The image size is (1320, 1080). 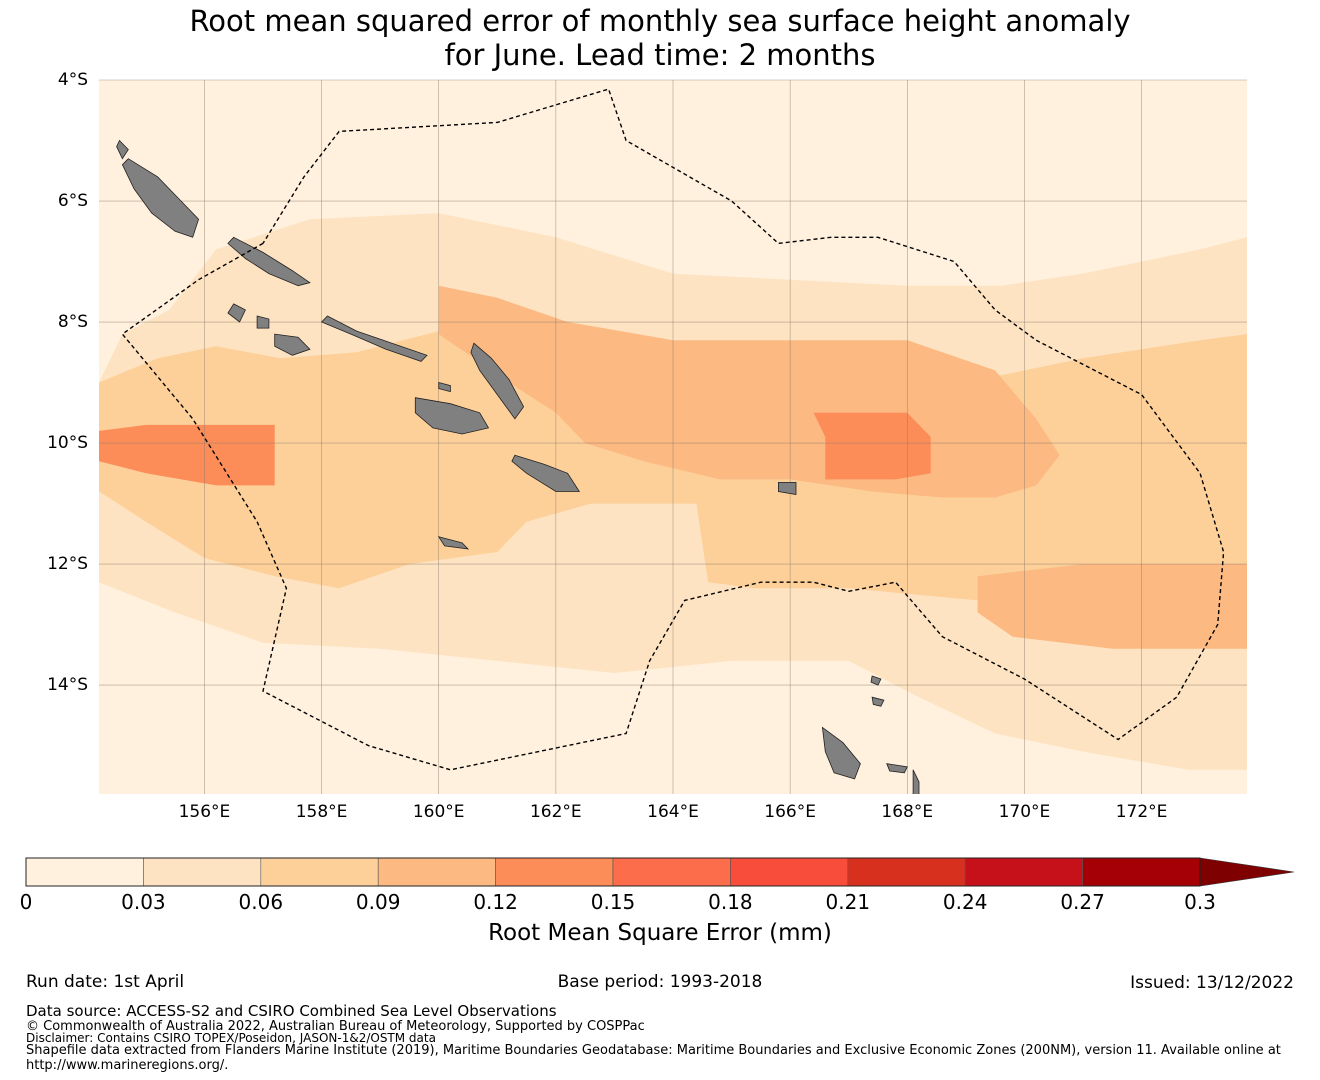 What do you see at coordinates (72, 201) in the screenshot?
I see `lat-label: 6°S` at bounding box center [72, 201].